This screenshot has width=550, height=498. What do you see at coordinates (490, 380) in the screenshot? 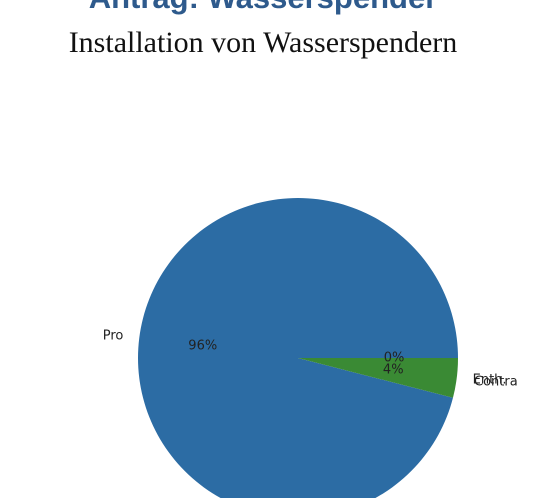
I see `slice-label: Enth.` at bounding box center [490, 380].